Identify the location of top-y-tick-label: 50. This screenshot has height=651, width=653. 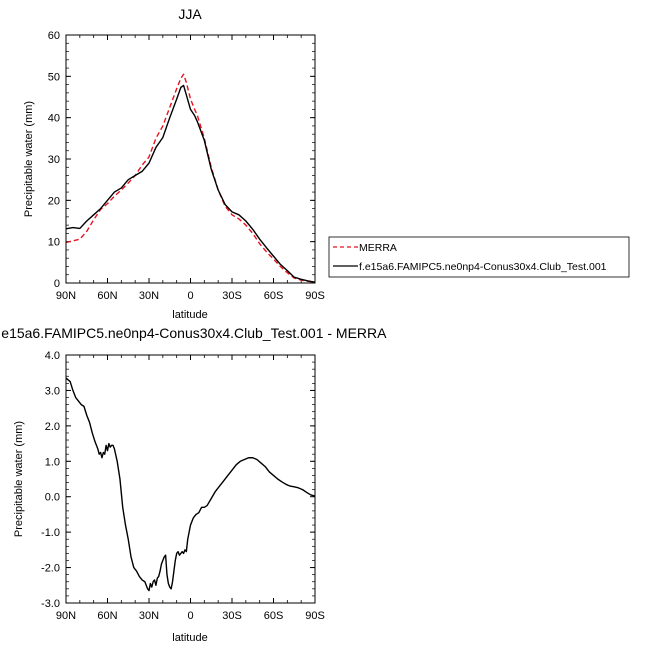
(54, 77).